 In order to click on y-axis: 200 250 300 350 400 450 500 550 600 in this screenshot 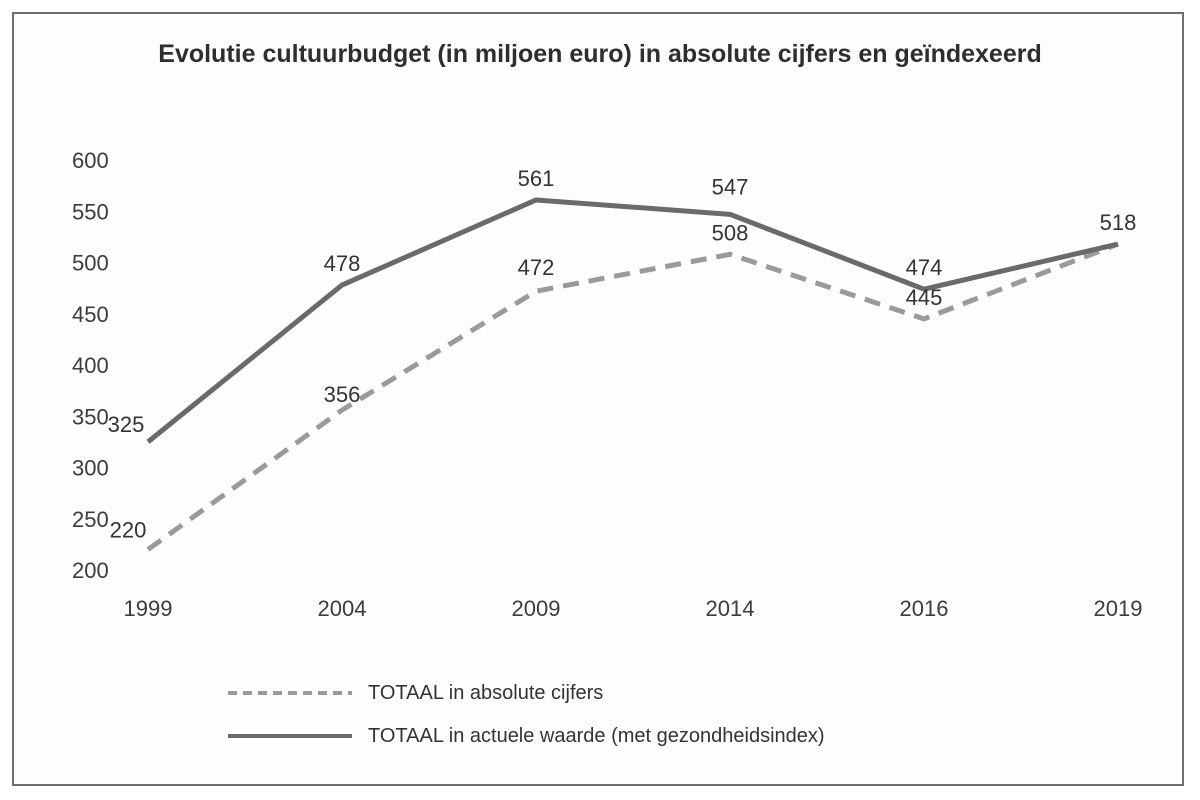, I will do `click(90, 365)`.